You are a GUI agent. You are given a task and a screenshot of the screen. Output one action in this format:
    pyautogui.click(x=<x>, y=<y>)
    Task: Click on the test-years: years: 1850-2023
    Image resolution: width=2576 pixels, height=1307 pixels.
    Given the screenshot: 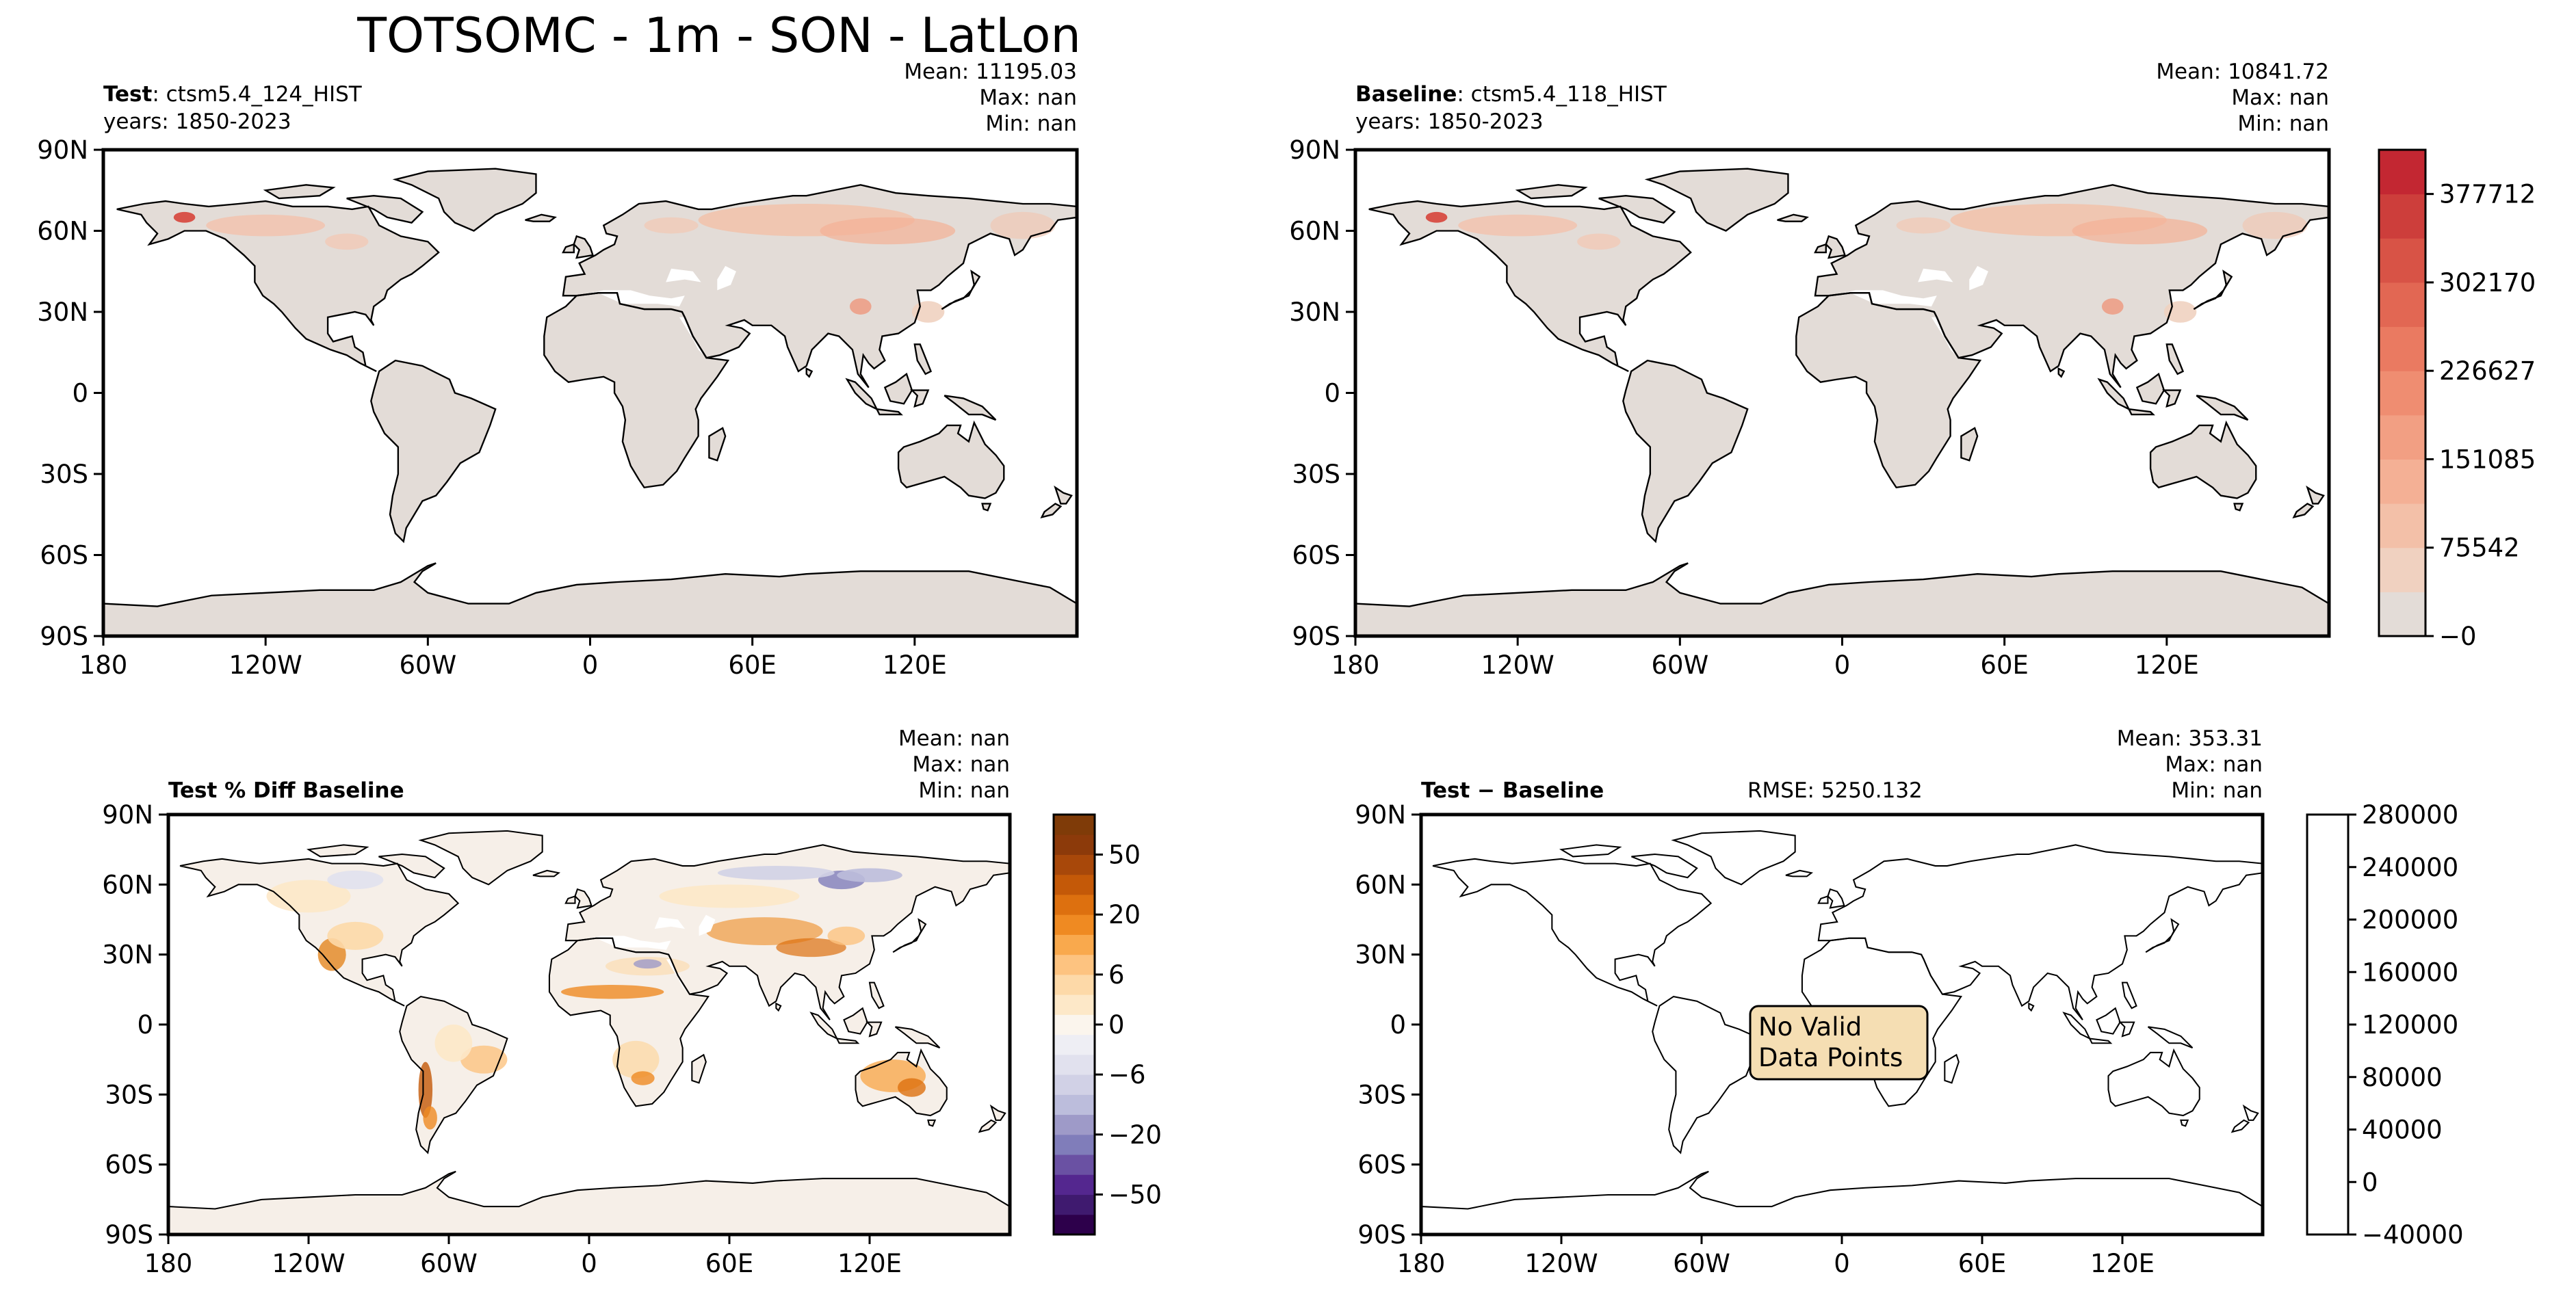 What is the action you would take?
    pyautogui.click(x=197, y=121)
    